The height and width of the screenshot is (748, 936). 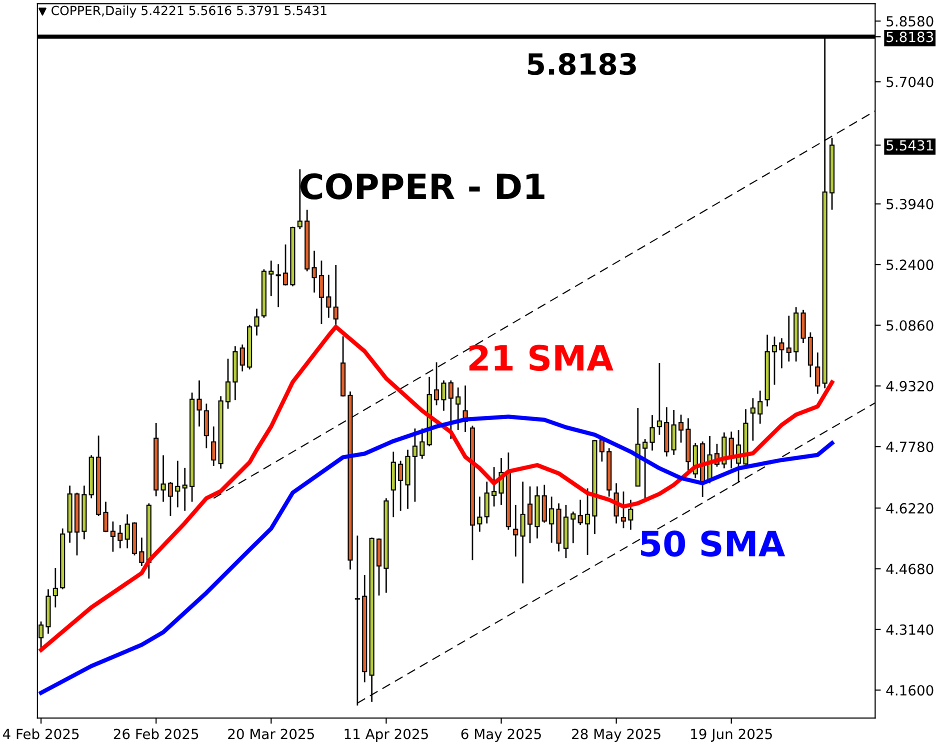 What do you see at coordinates (910, 386) in the screenshot?
I see `y-tick-label: 4.9320` at bounding box center [910, 386].